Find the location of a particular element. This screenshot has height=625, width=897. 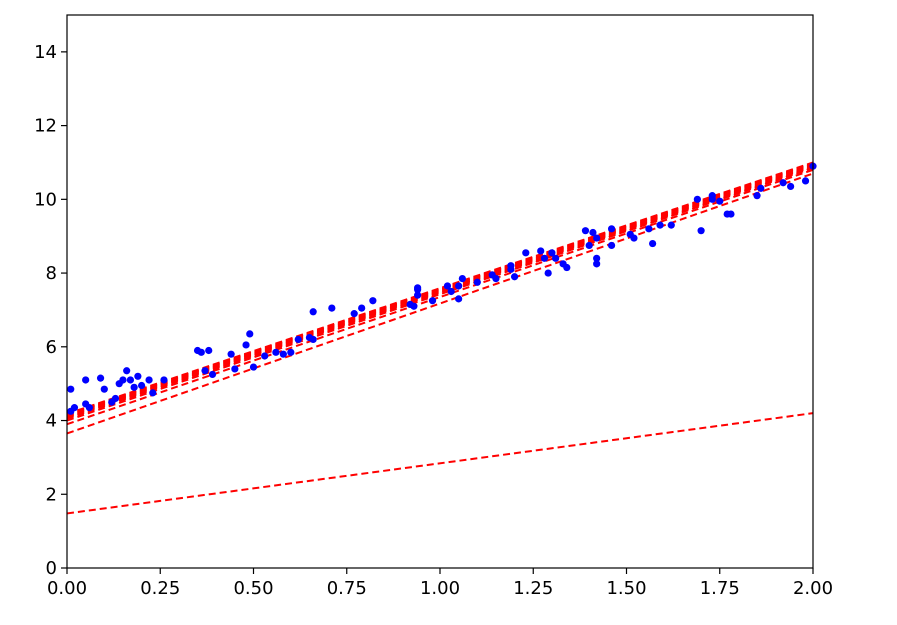

x-tick-label: 0.25 is located at coordinates (160, 588).